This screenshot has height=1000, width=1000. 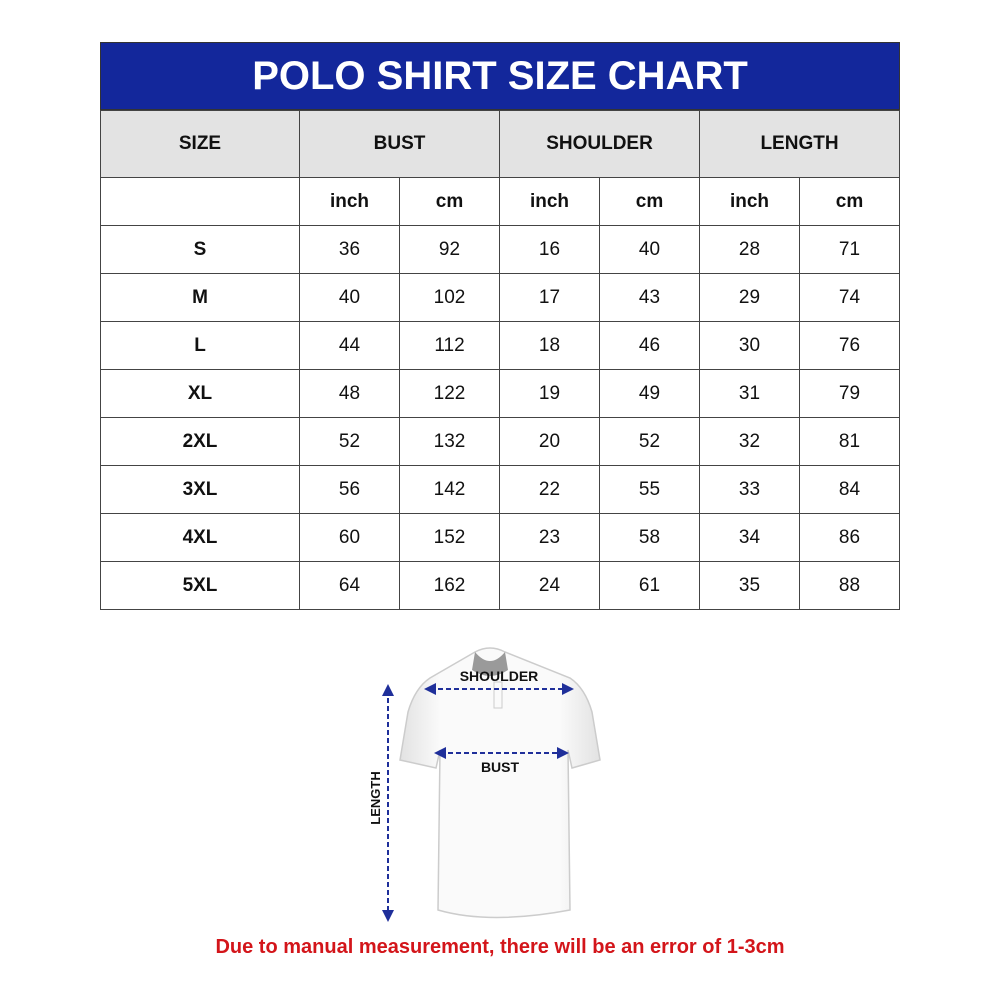 I want to click on size-cell: 4XL, so click(x=200, y=537).